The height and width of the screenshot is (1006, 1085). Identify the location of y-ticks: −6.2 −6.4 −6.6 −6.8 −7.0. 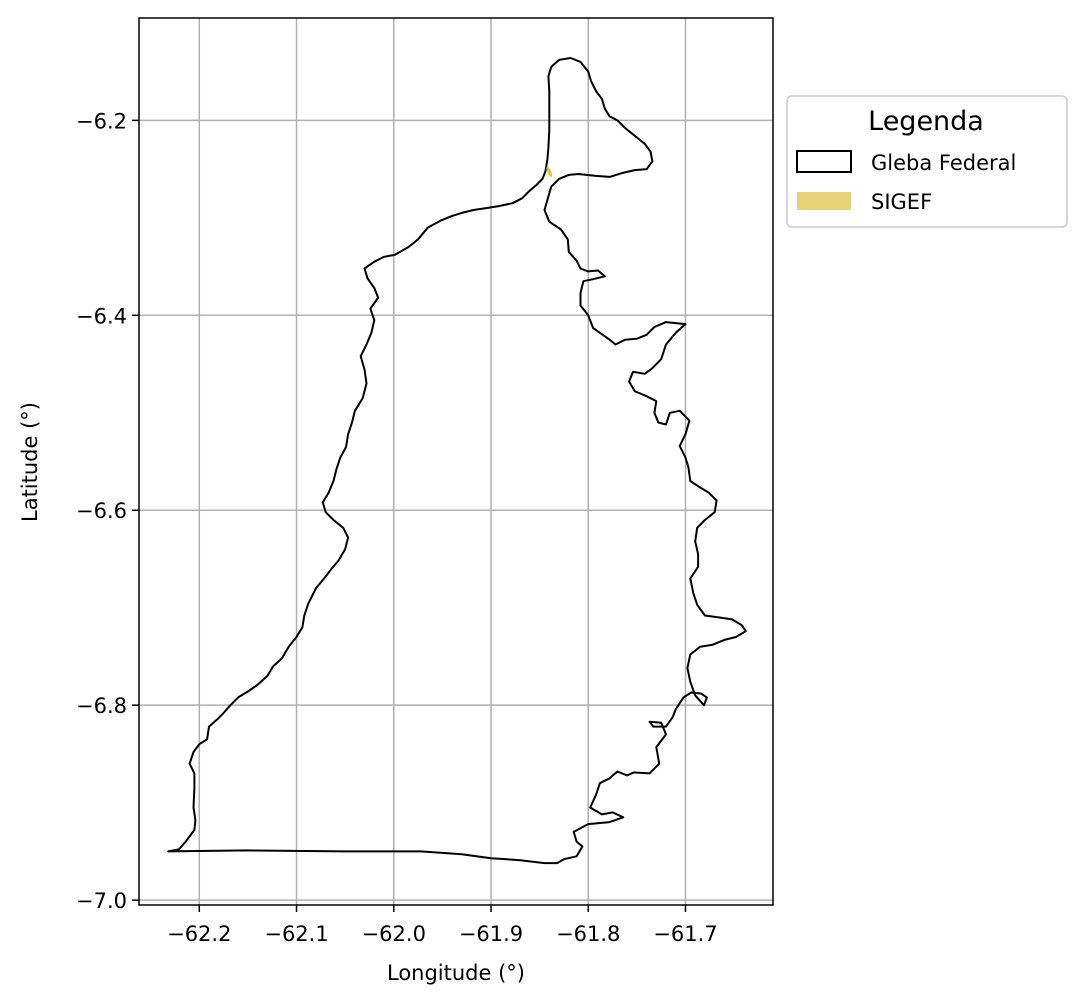
(107, 511).